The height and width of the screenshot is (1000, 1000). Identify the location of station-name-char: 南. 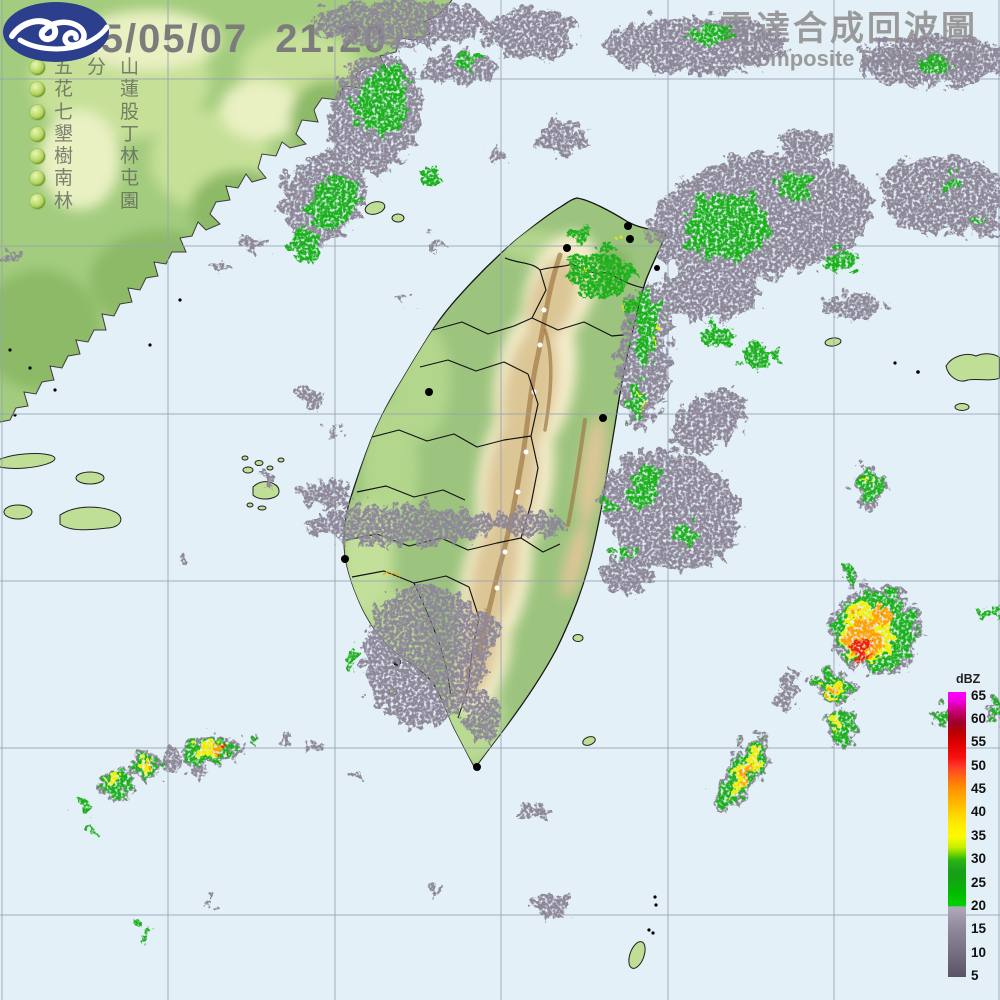
(64, 178).